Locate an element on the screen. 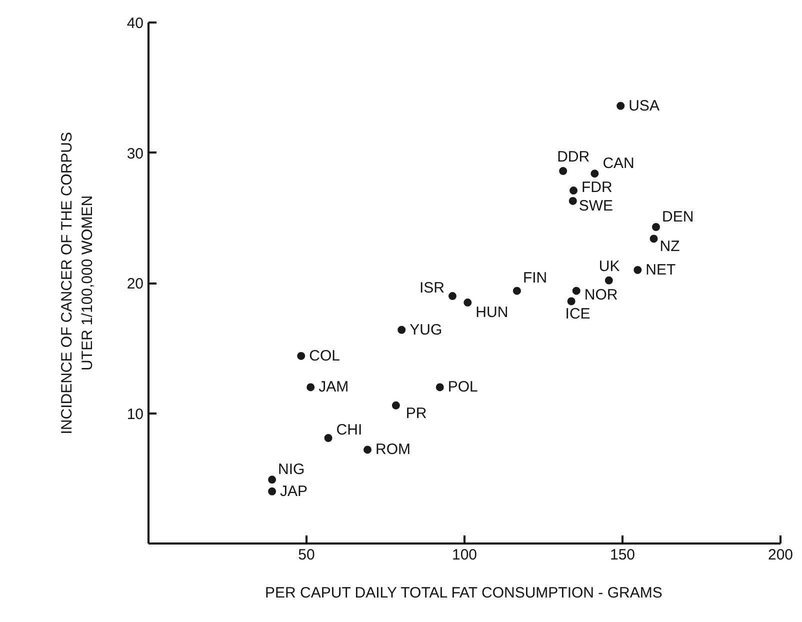  x-tick-label: 50 is located at coordinates (306, 555).